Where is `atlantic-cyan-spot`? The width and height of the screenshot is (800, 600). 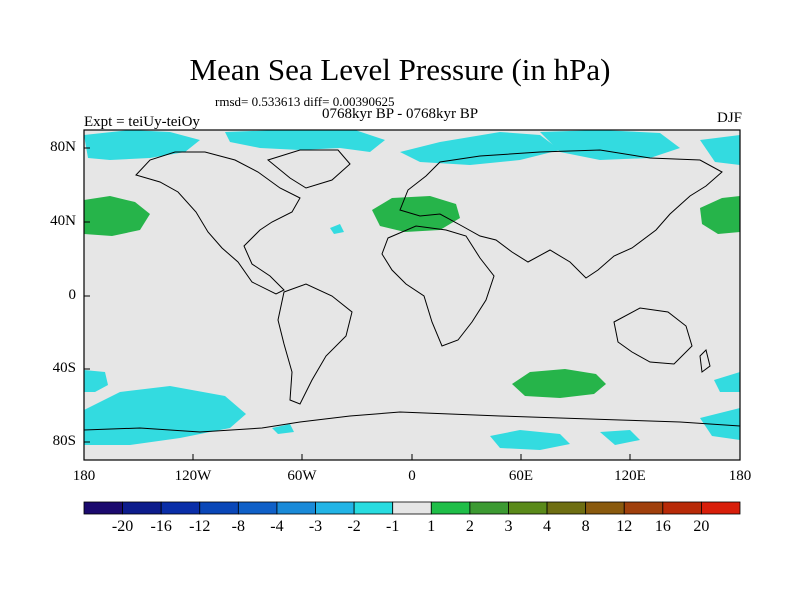
atlantic-cyan-spot is located at coordinates (337, 229).